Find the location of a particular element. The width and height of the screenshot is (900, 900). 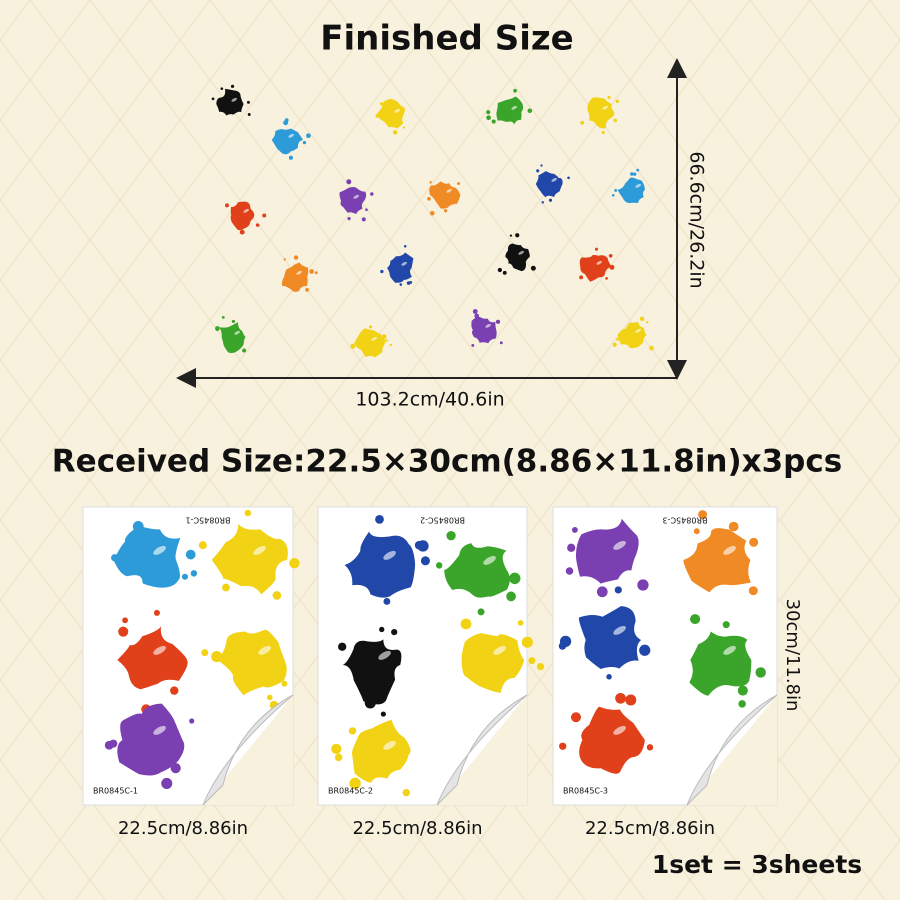

sheet-code: BR0845C-2 is located at coordinates (442, 520).